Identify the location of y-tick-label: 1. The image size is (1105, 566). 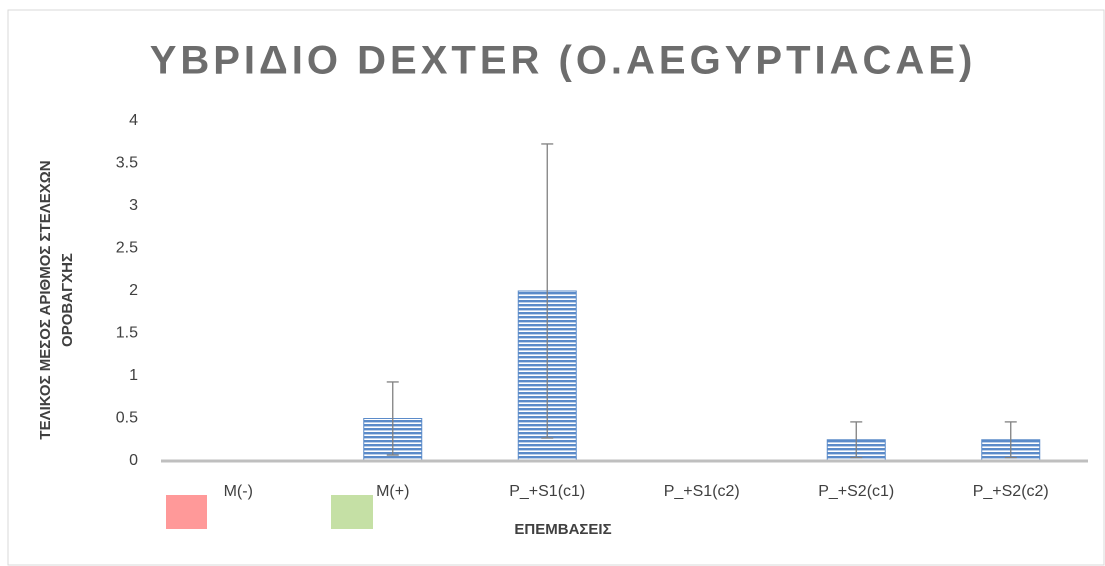
(133, 375).